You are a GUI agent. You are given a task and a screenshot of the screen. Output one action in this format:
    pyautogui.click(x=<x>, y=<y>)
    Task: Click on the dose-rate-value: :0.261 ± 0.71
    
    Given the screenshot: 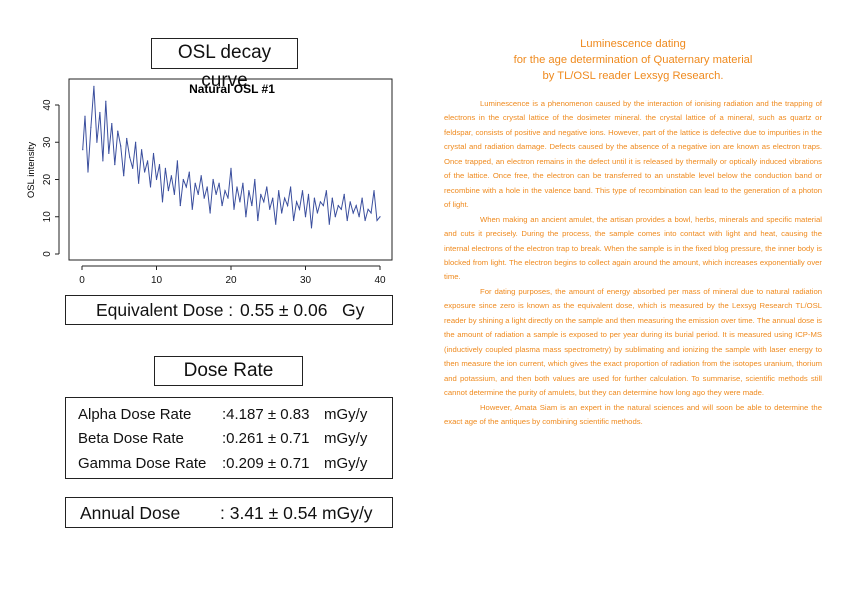 What is the action you would take?
    pyautogui.click(x=266, y=438)
    